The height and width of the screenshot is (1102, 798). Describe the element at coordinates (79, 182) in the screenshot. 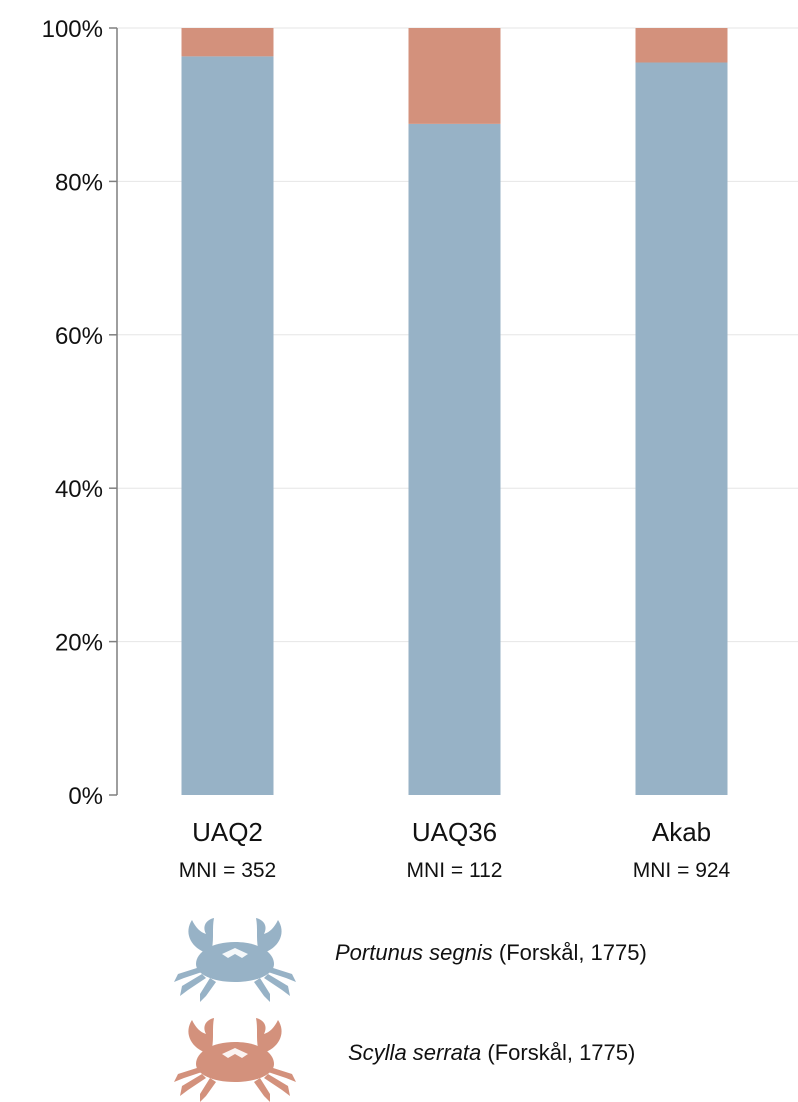

I see `y-tick-label: 80%` at that location.